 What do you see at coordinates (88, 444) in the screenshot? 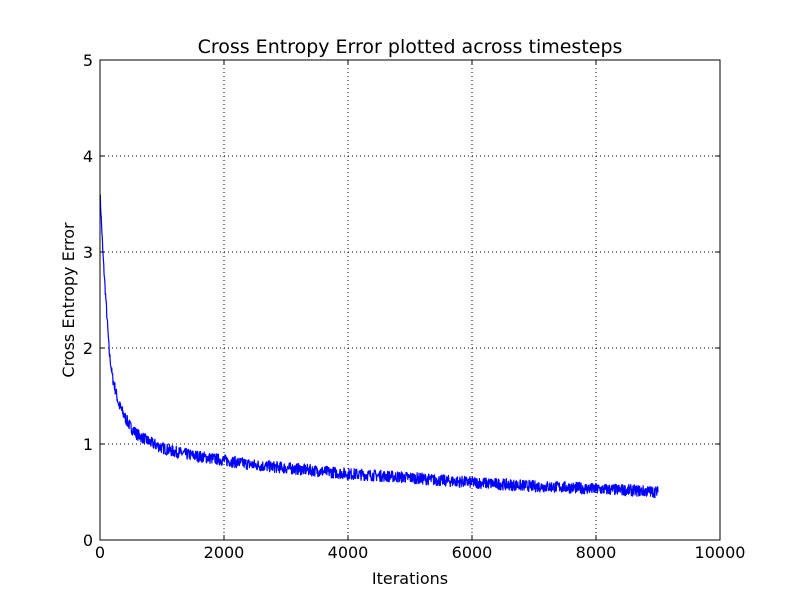
I see `y-tick-label: 1` at bounding box center [88, 444].